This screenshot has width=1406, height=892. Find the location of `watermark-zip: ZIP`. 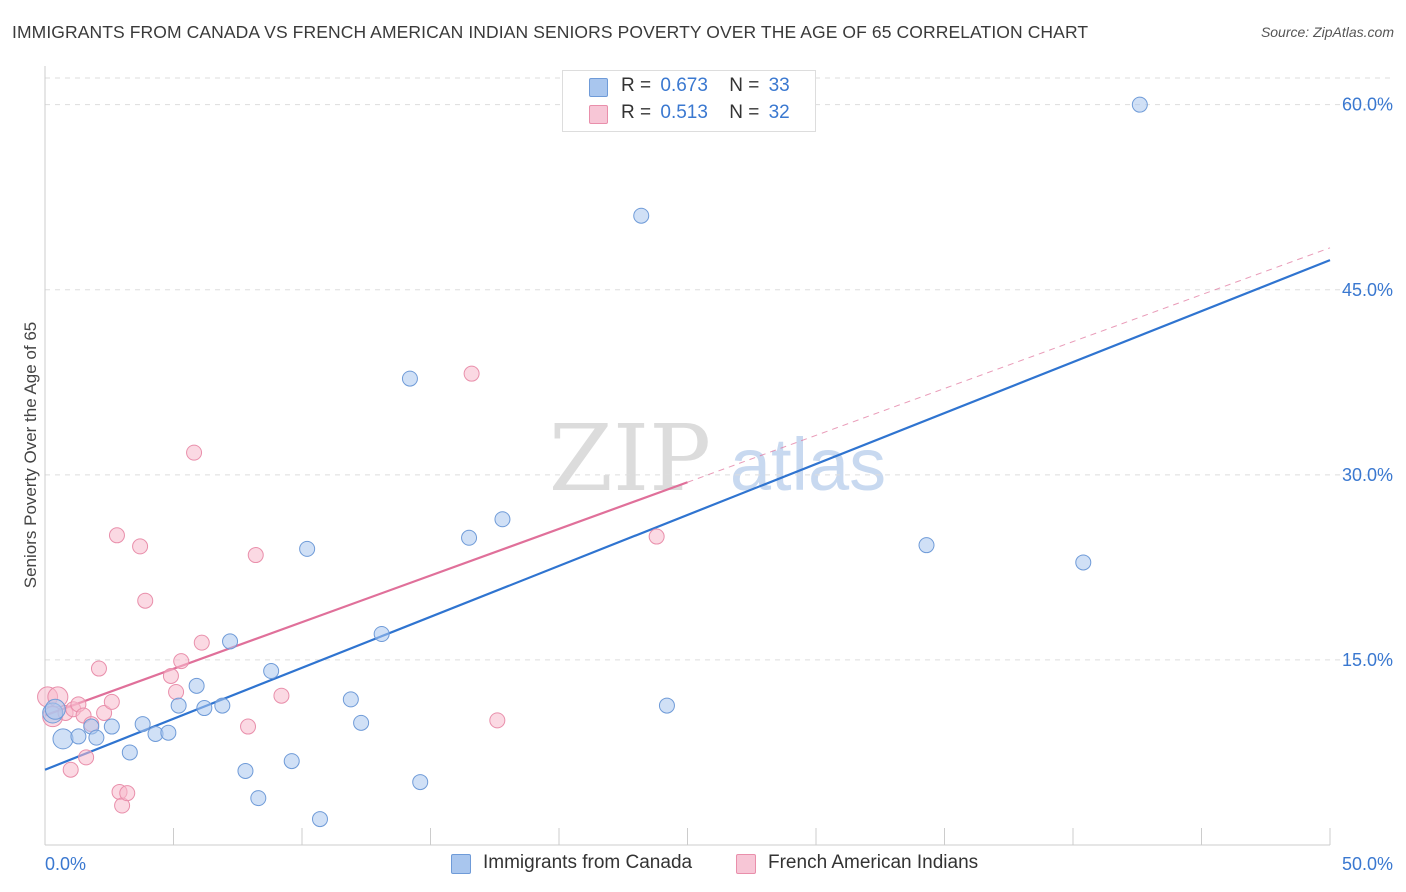

watermark-zip: ZIP is located at coordinates (630, 458).